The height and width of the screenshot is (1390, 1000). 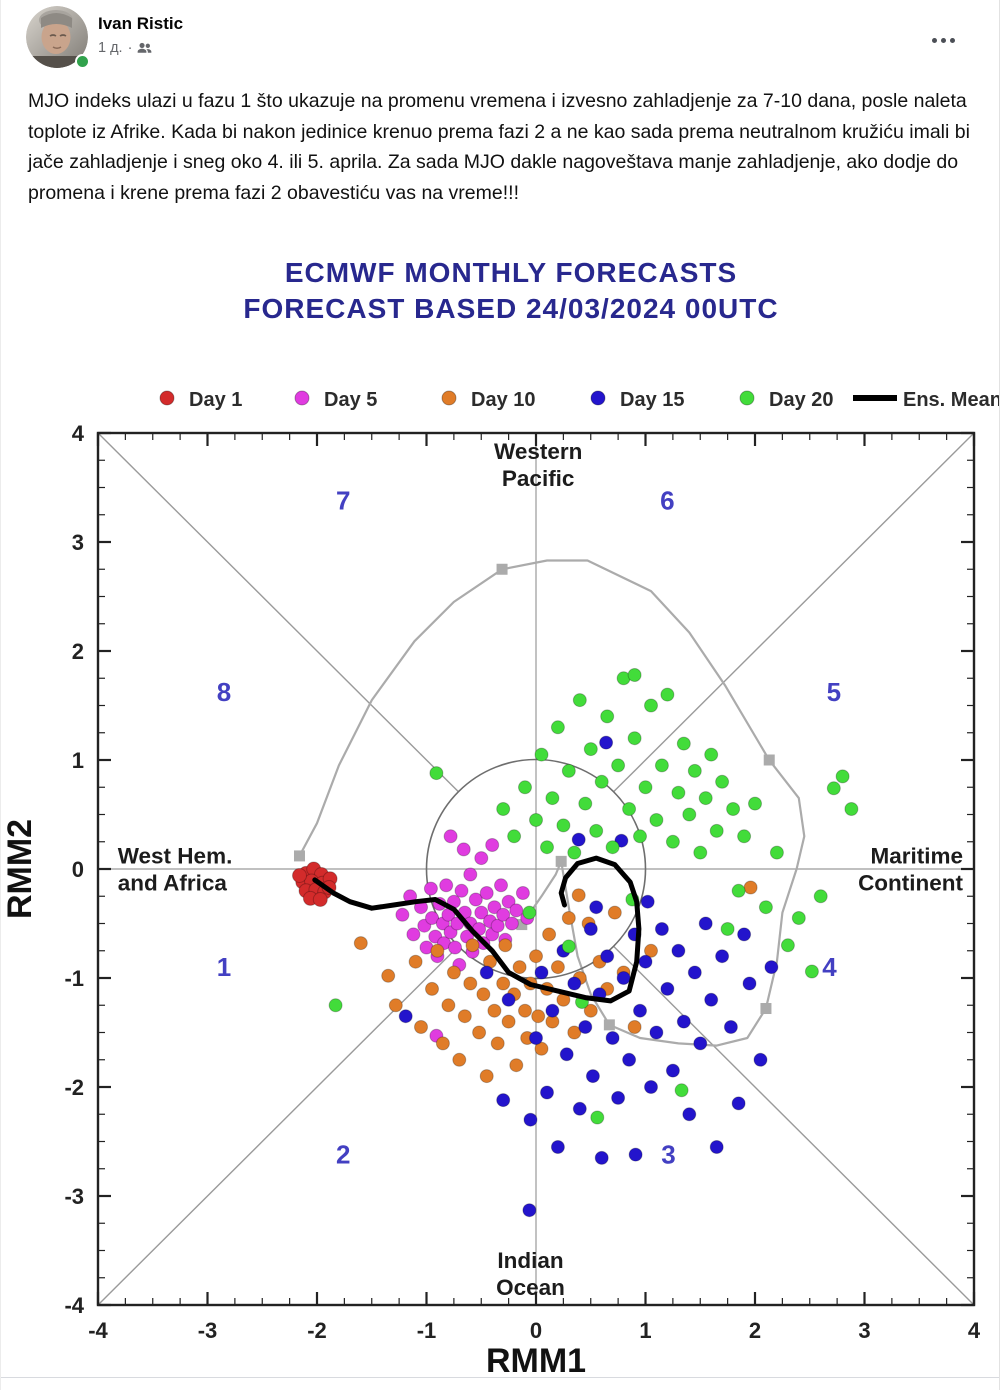 What do you see at coordinates (20, 869) in the screenshot?
I see `y-axis-title: RMM2` at bounding box center [20, 869].